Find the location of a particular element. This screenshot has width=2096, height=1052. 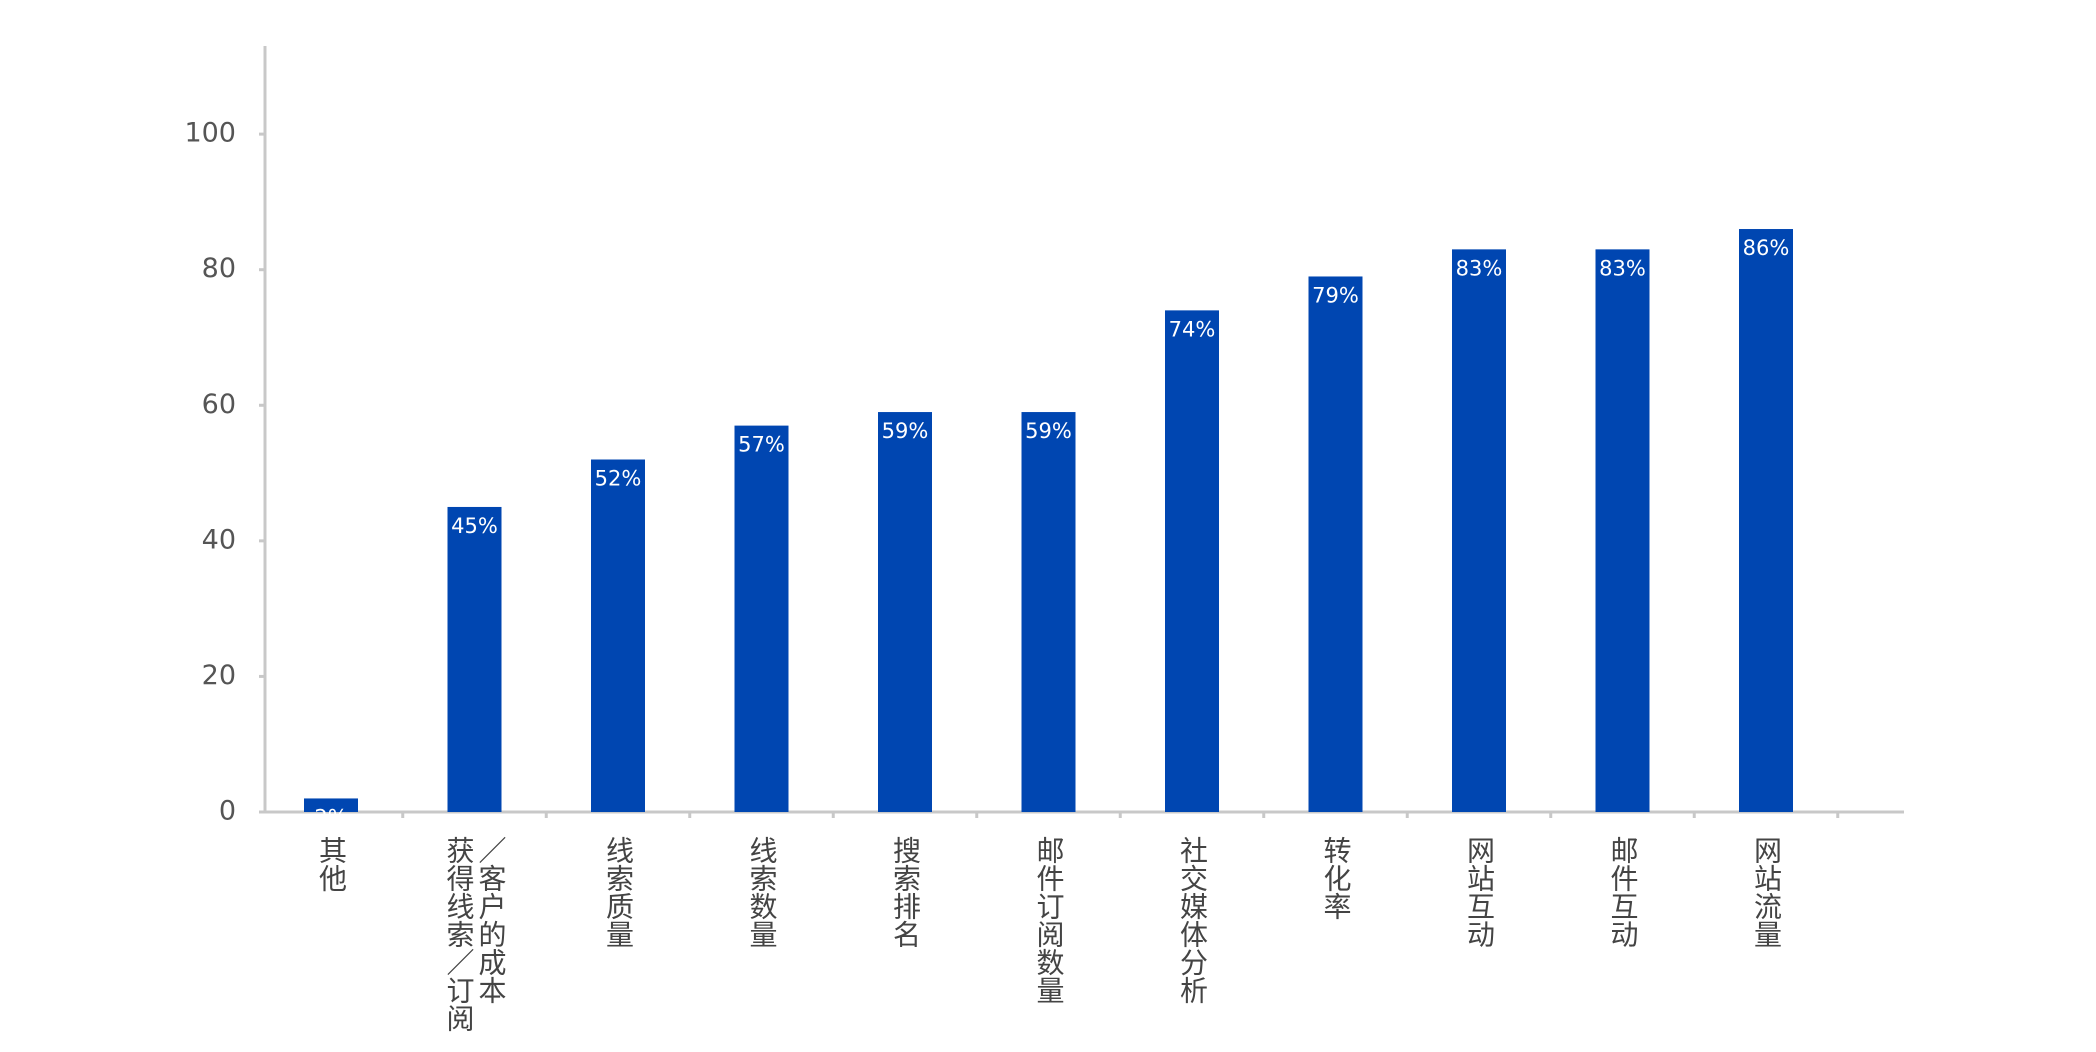

x-tick-label: 其他 is located at coordinates (331, 864).